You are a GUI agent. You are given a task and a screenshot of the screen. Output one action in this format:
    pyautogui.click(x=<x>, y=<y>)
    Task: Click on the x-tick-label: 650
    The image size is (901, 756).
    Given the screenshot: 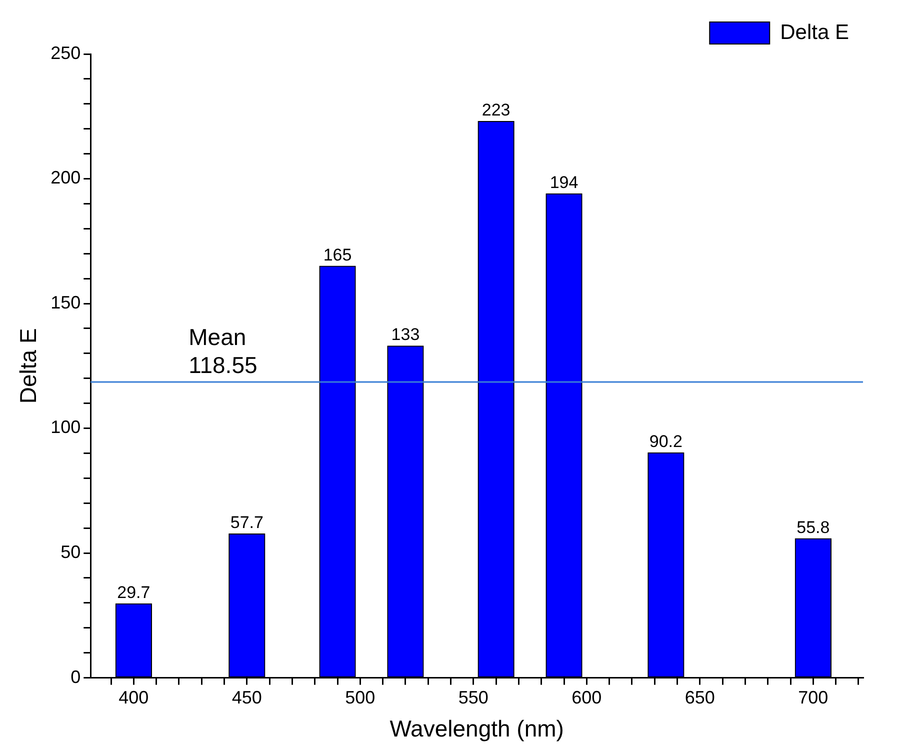 What is the action you would take?
    pyautogui.click(x=699, y=698)
    